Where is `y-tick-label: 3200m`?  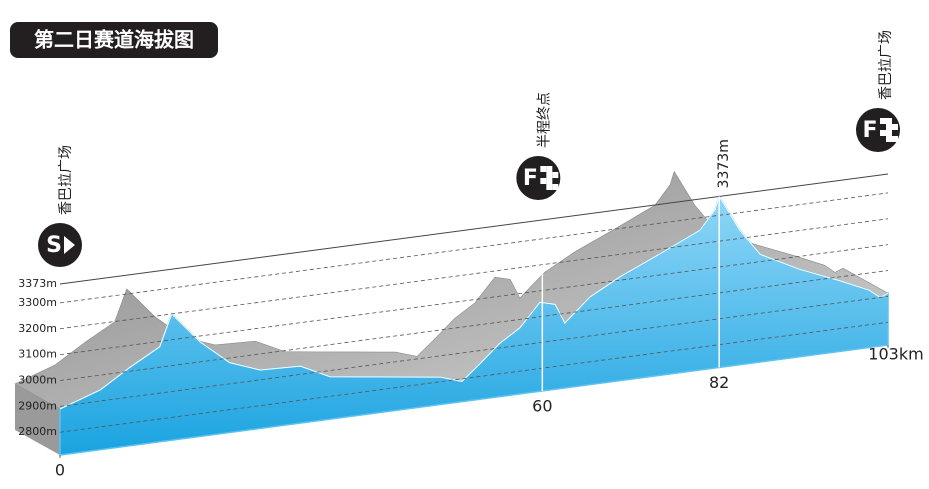
y-tick-label: 3200m is located at coordinates (37, 328).